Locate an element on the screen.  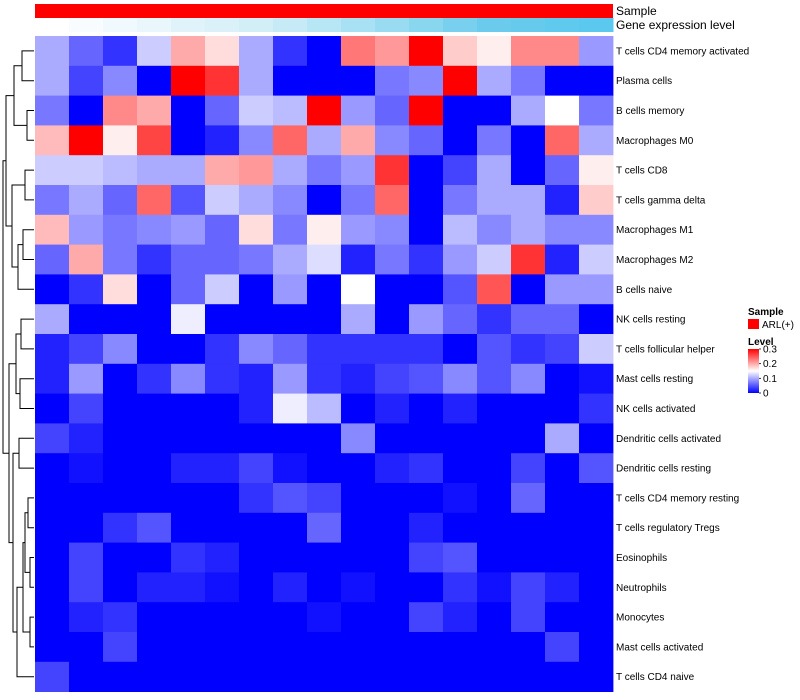
row-label: Dendritic cells activated is located at coordinates (668, 439).